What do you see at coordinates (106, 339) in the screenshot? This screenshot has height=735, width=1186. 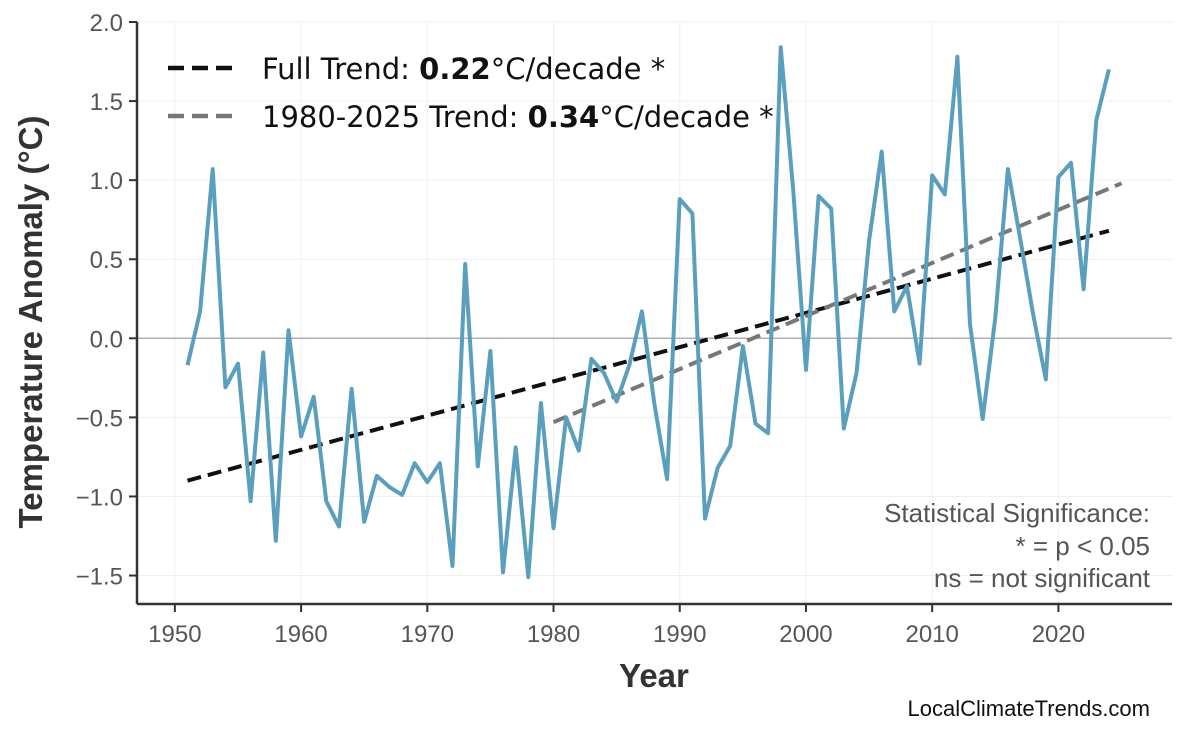 I see `y-tick-label-3: 0.0` at bounding box center [106, 339].